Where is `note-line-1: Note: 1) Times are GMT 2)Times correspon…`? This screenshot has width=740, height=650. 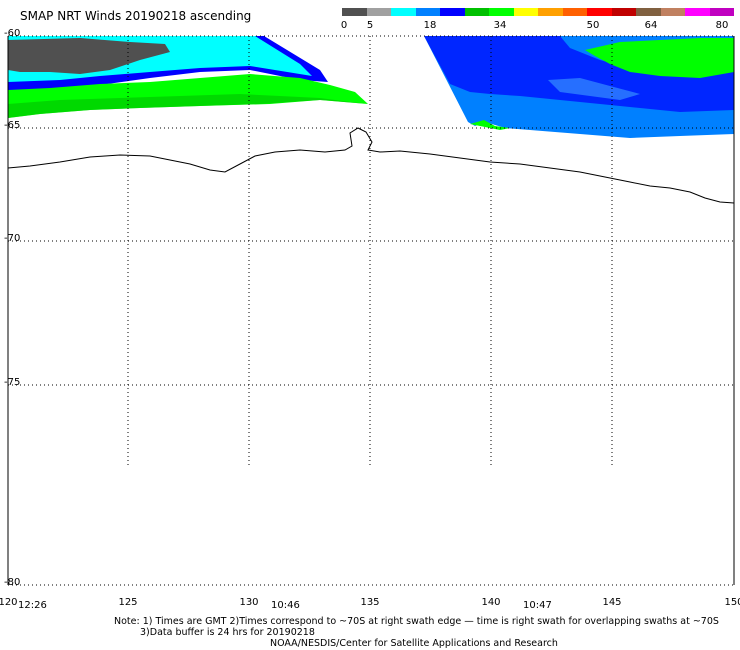 note-line-1: Note: 1) Times are GMT 2)Times correspon… is located at coordinates (416, 621).